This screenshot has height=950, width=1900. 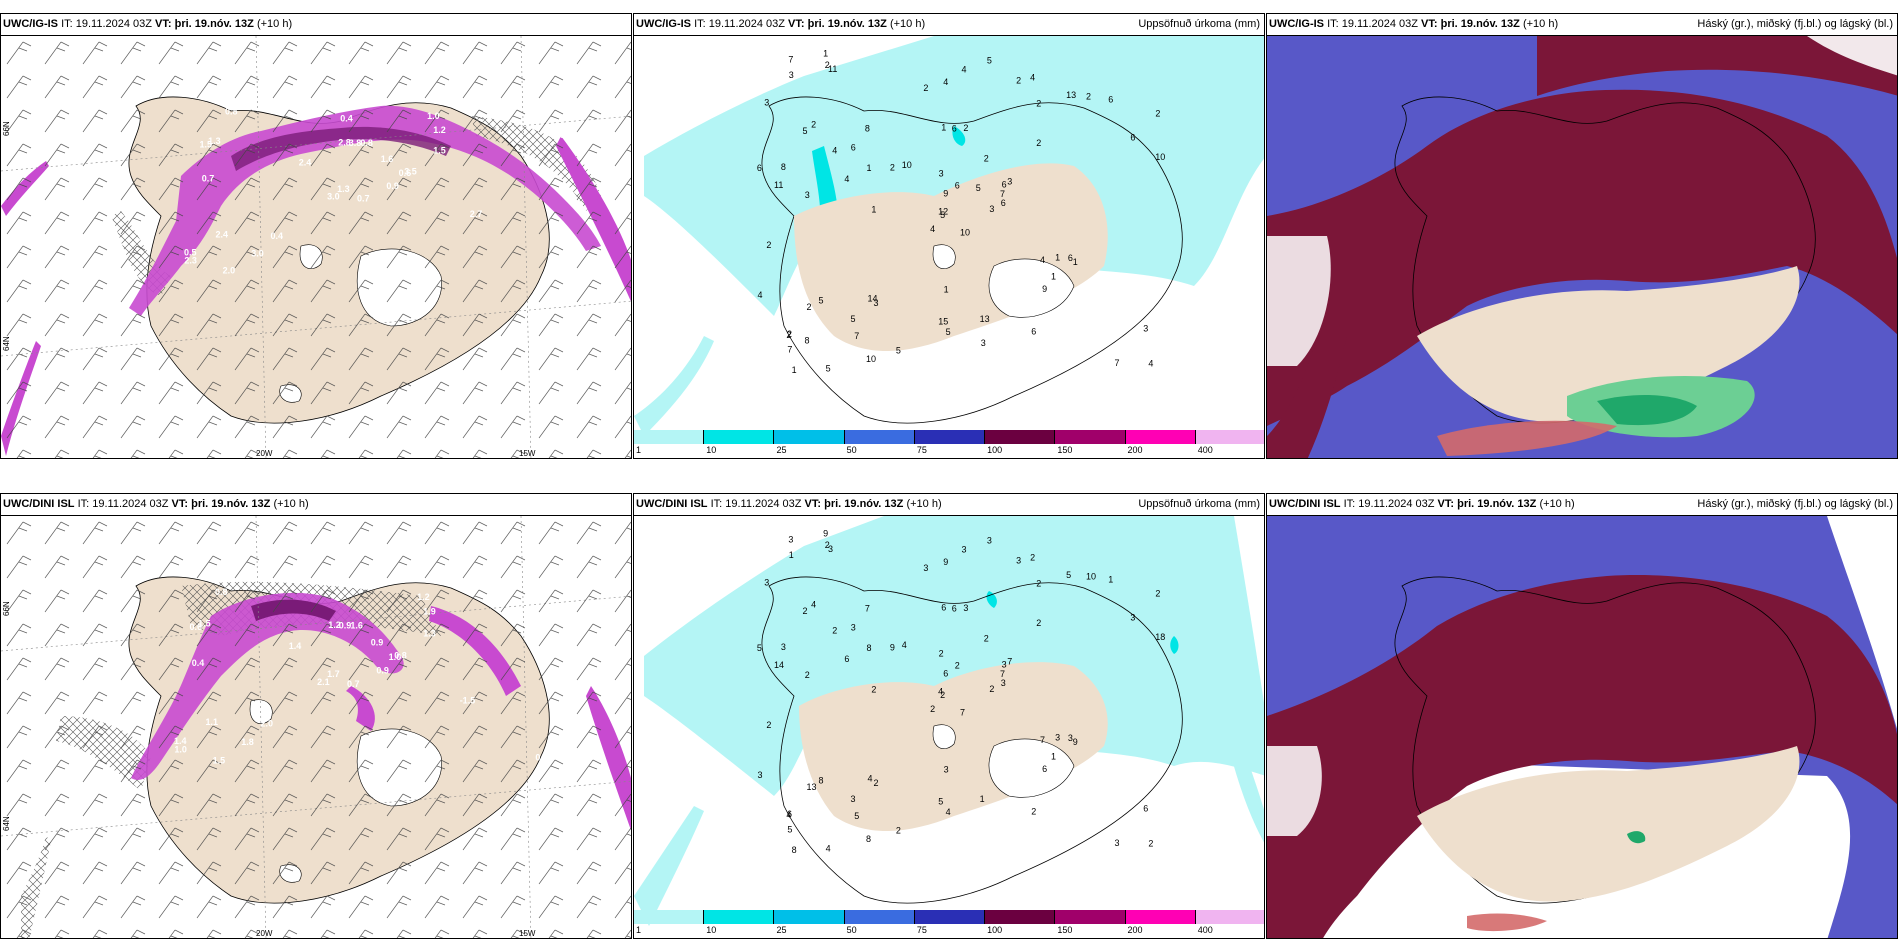 What do you see at coordinates (1582, 247) in the screenshot?
I see `cloud-map-svg` at bounding box center [1582, 247].